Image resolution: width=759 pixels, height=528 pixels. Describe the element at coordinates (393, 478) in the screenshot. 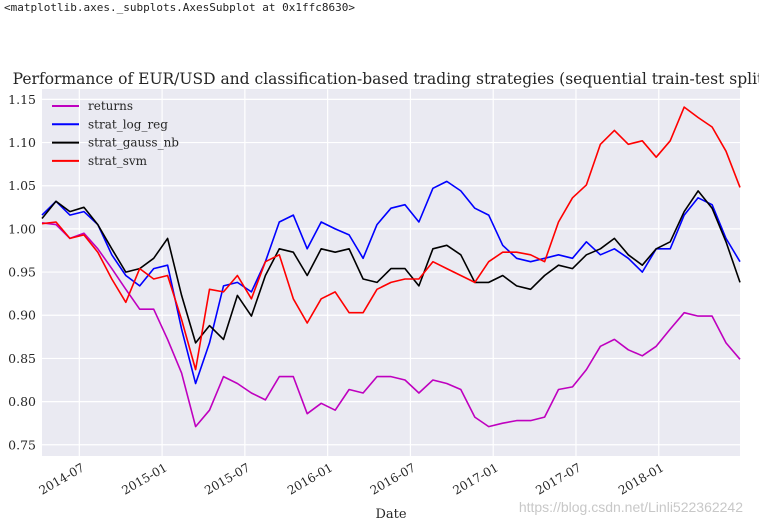

I see `x-tick-label: 2016-07` at that location.